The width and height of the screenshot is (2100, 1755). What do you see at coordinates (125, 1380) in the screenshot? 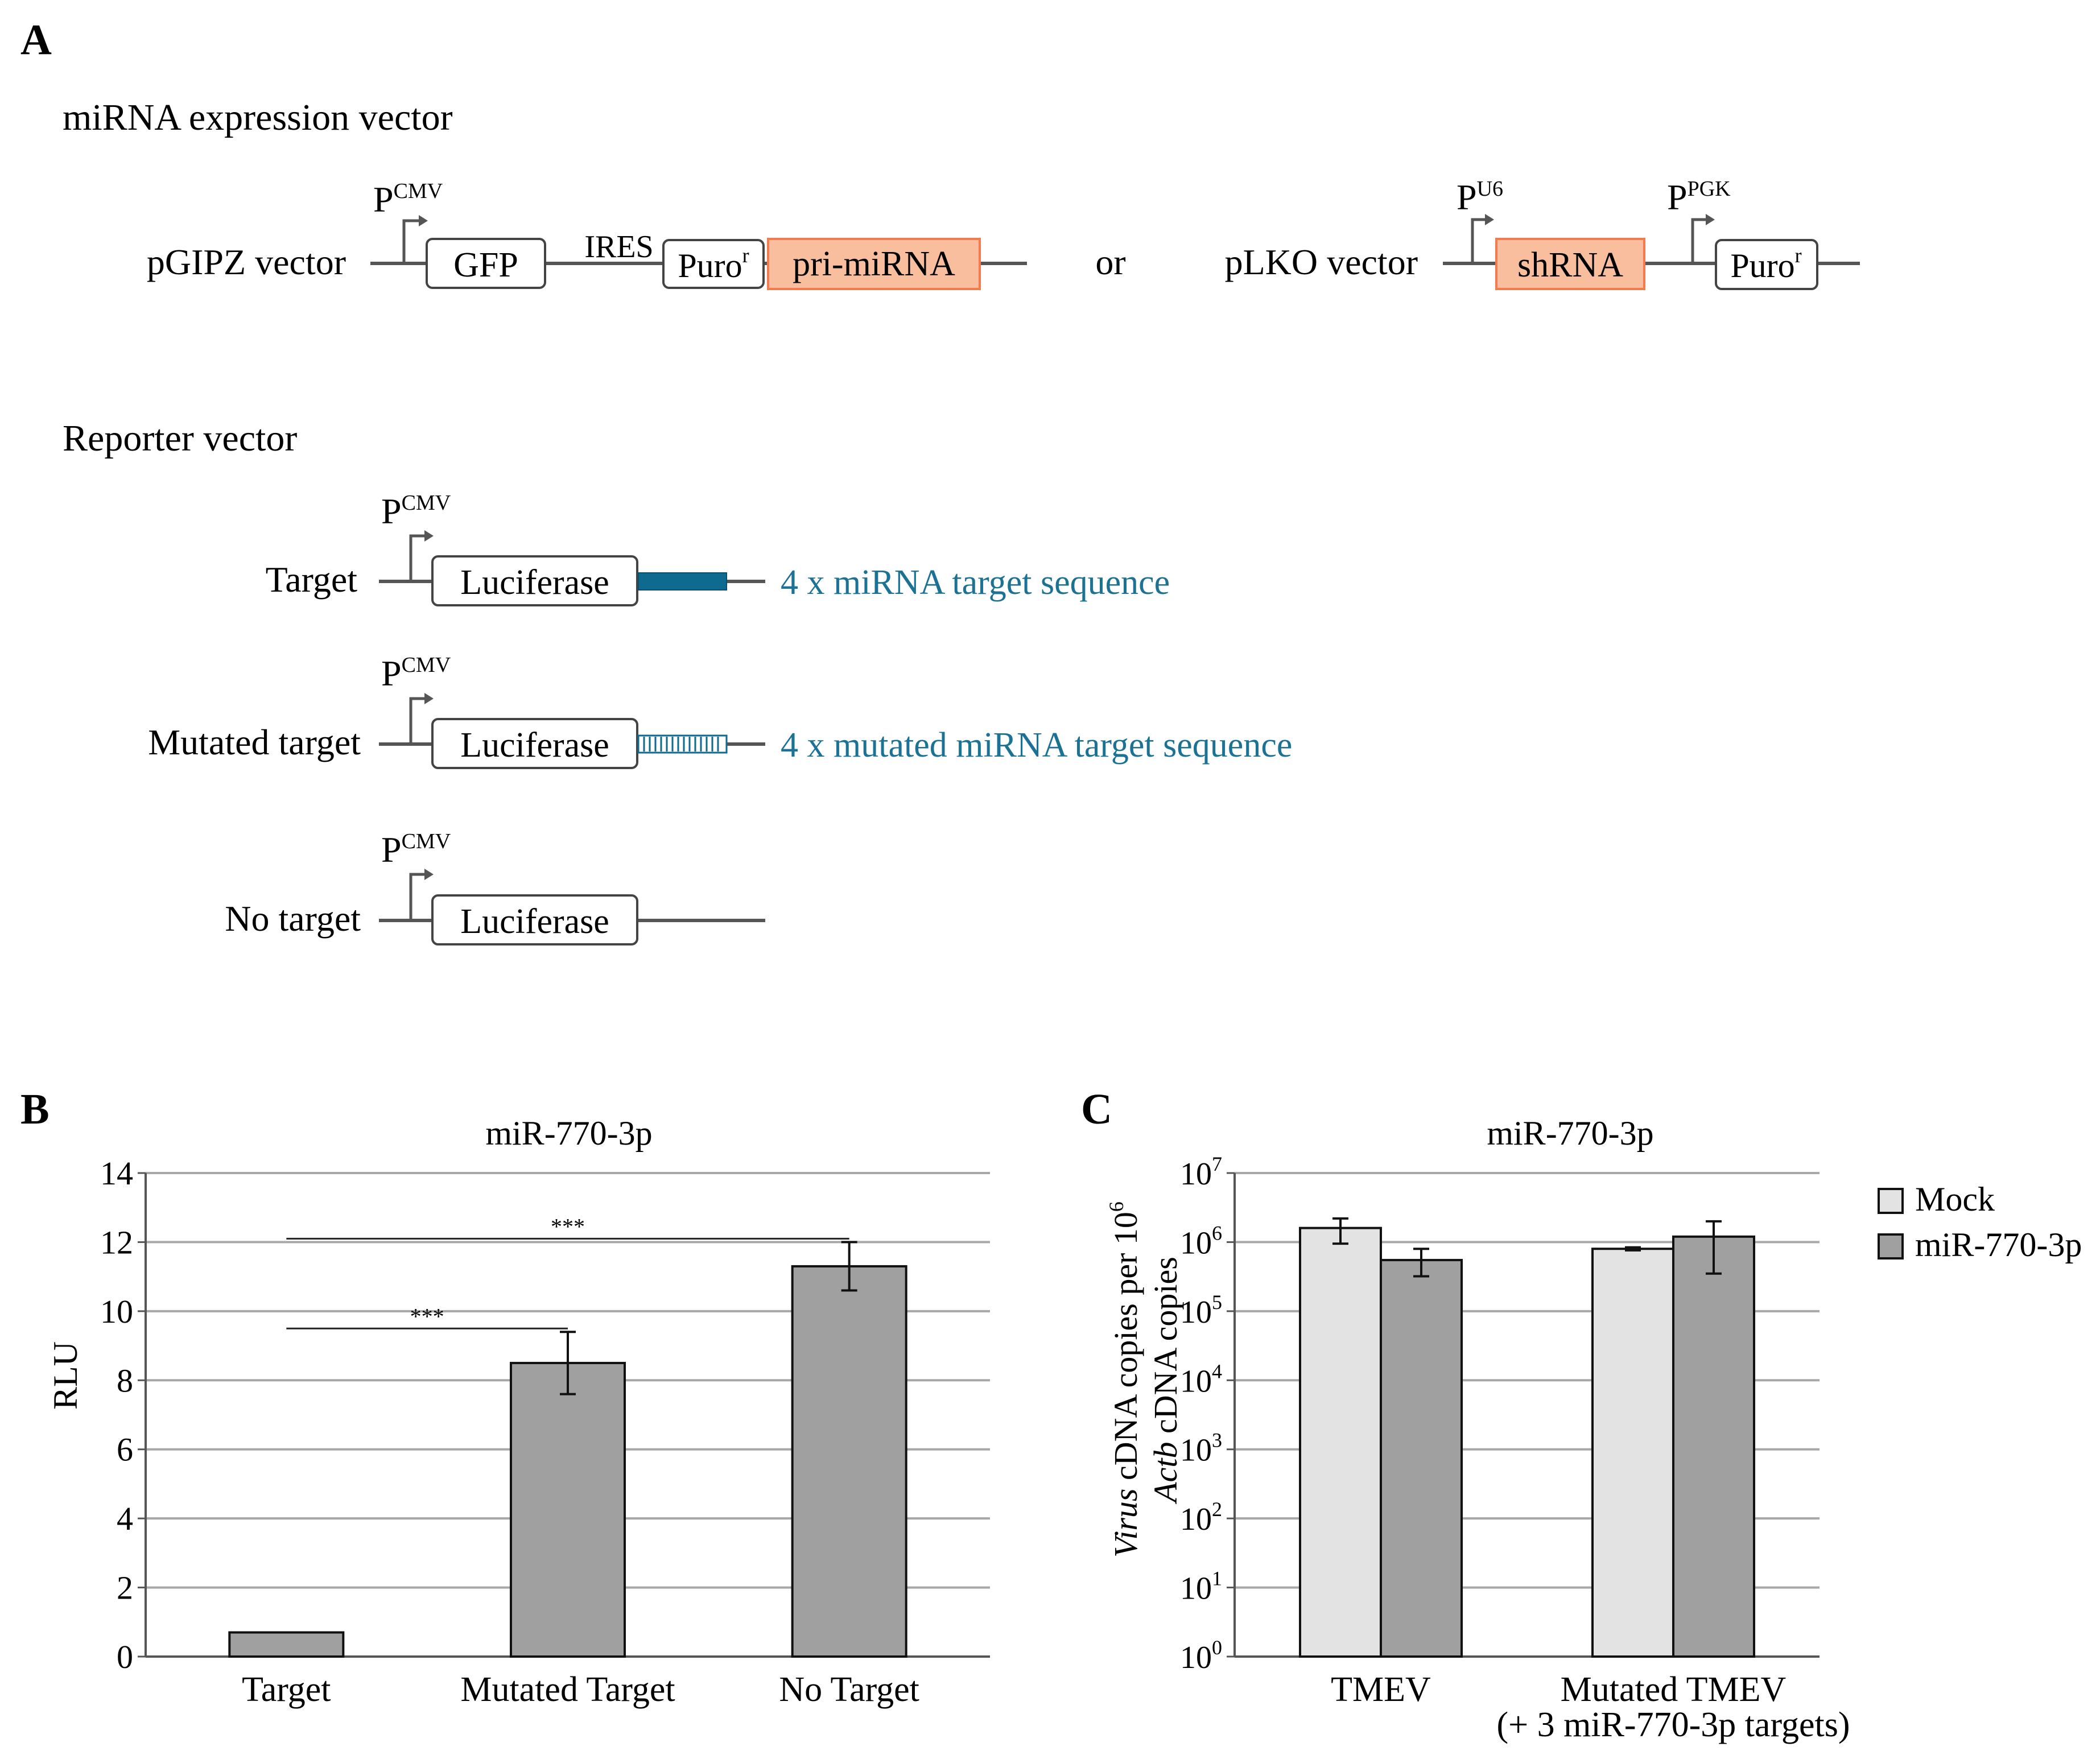
I see `y-tick-label: 8` at bounding box center [125, 1380].